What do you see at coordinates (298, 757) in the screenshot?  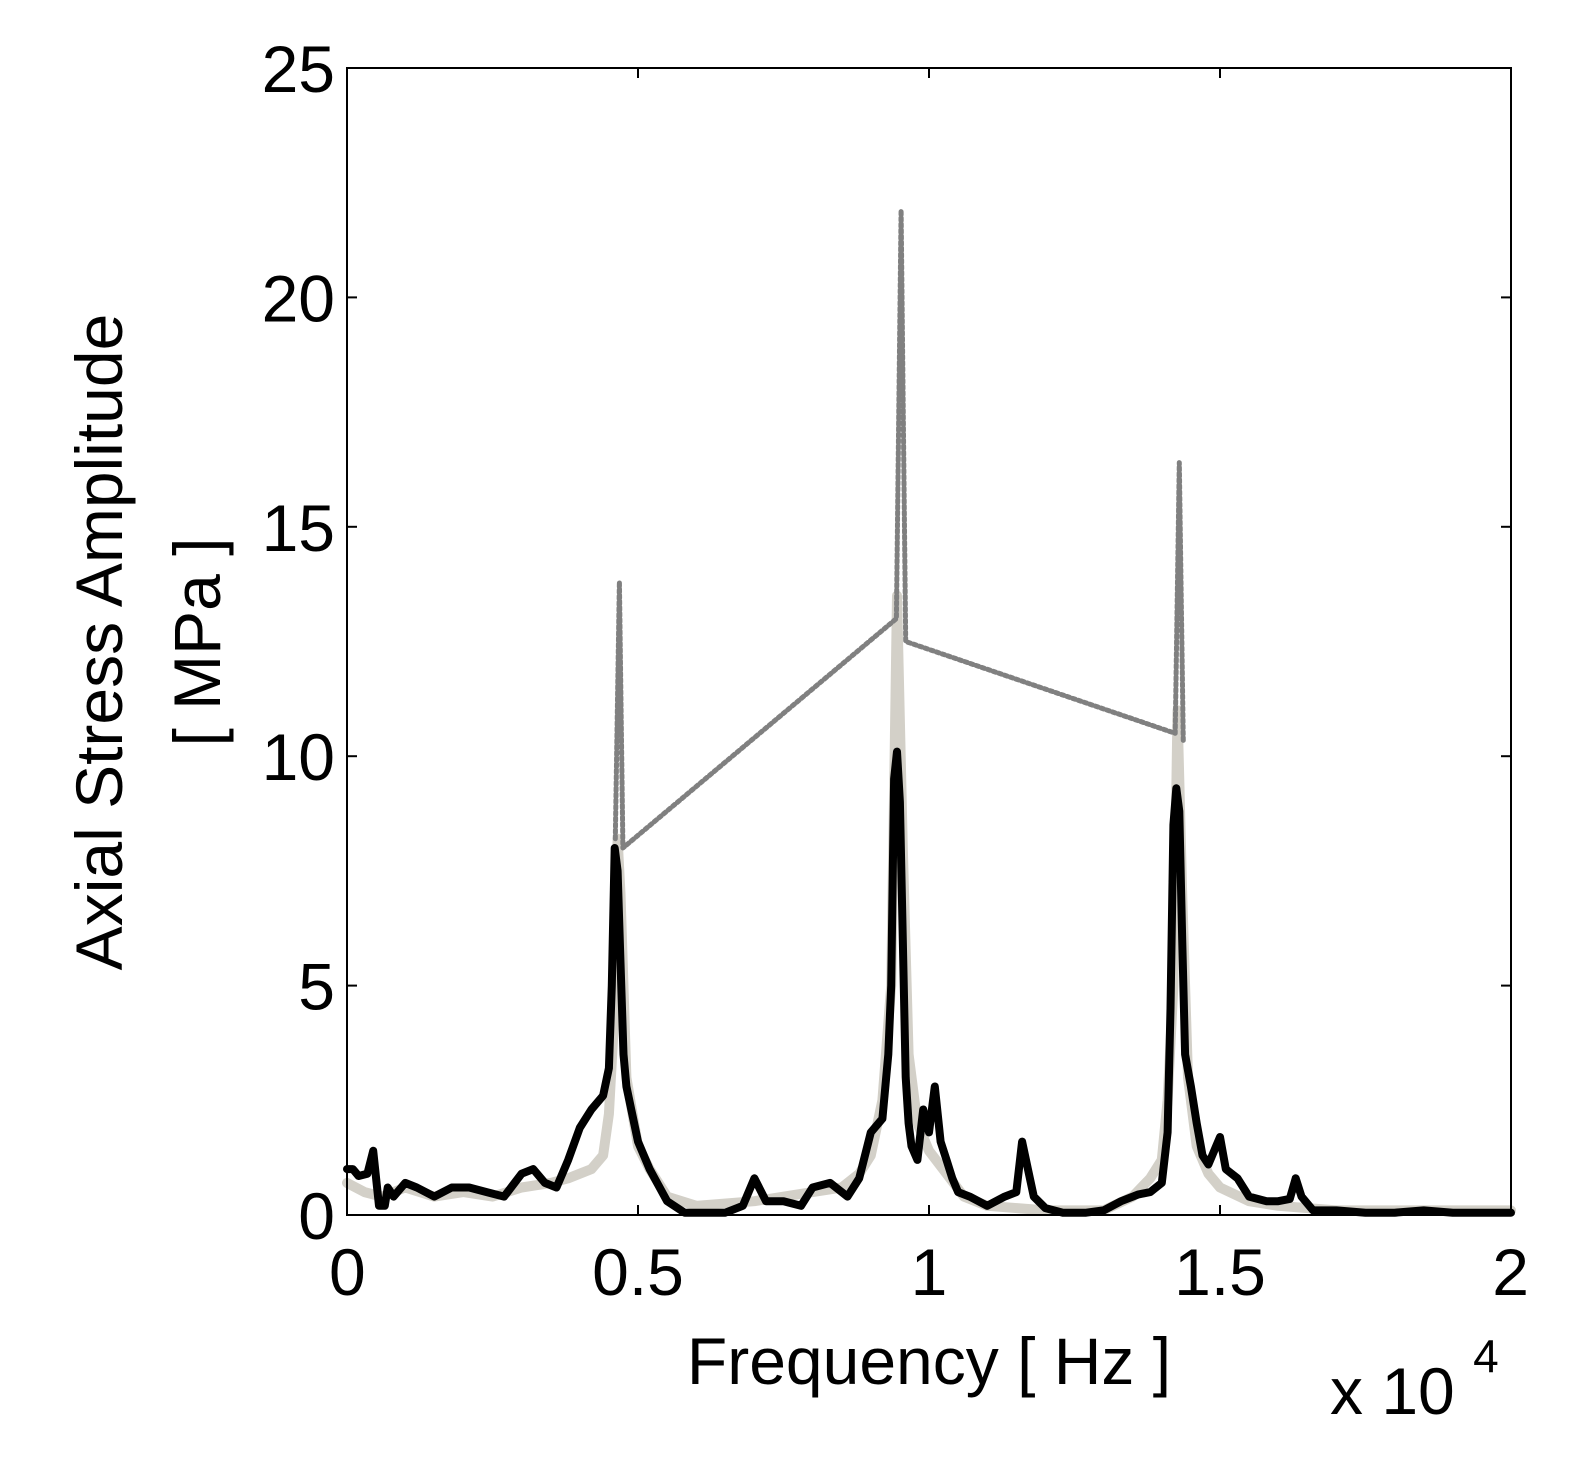 I see `y-tick-label-2: 10` at bounding box center [298, 757].